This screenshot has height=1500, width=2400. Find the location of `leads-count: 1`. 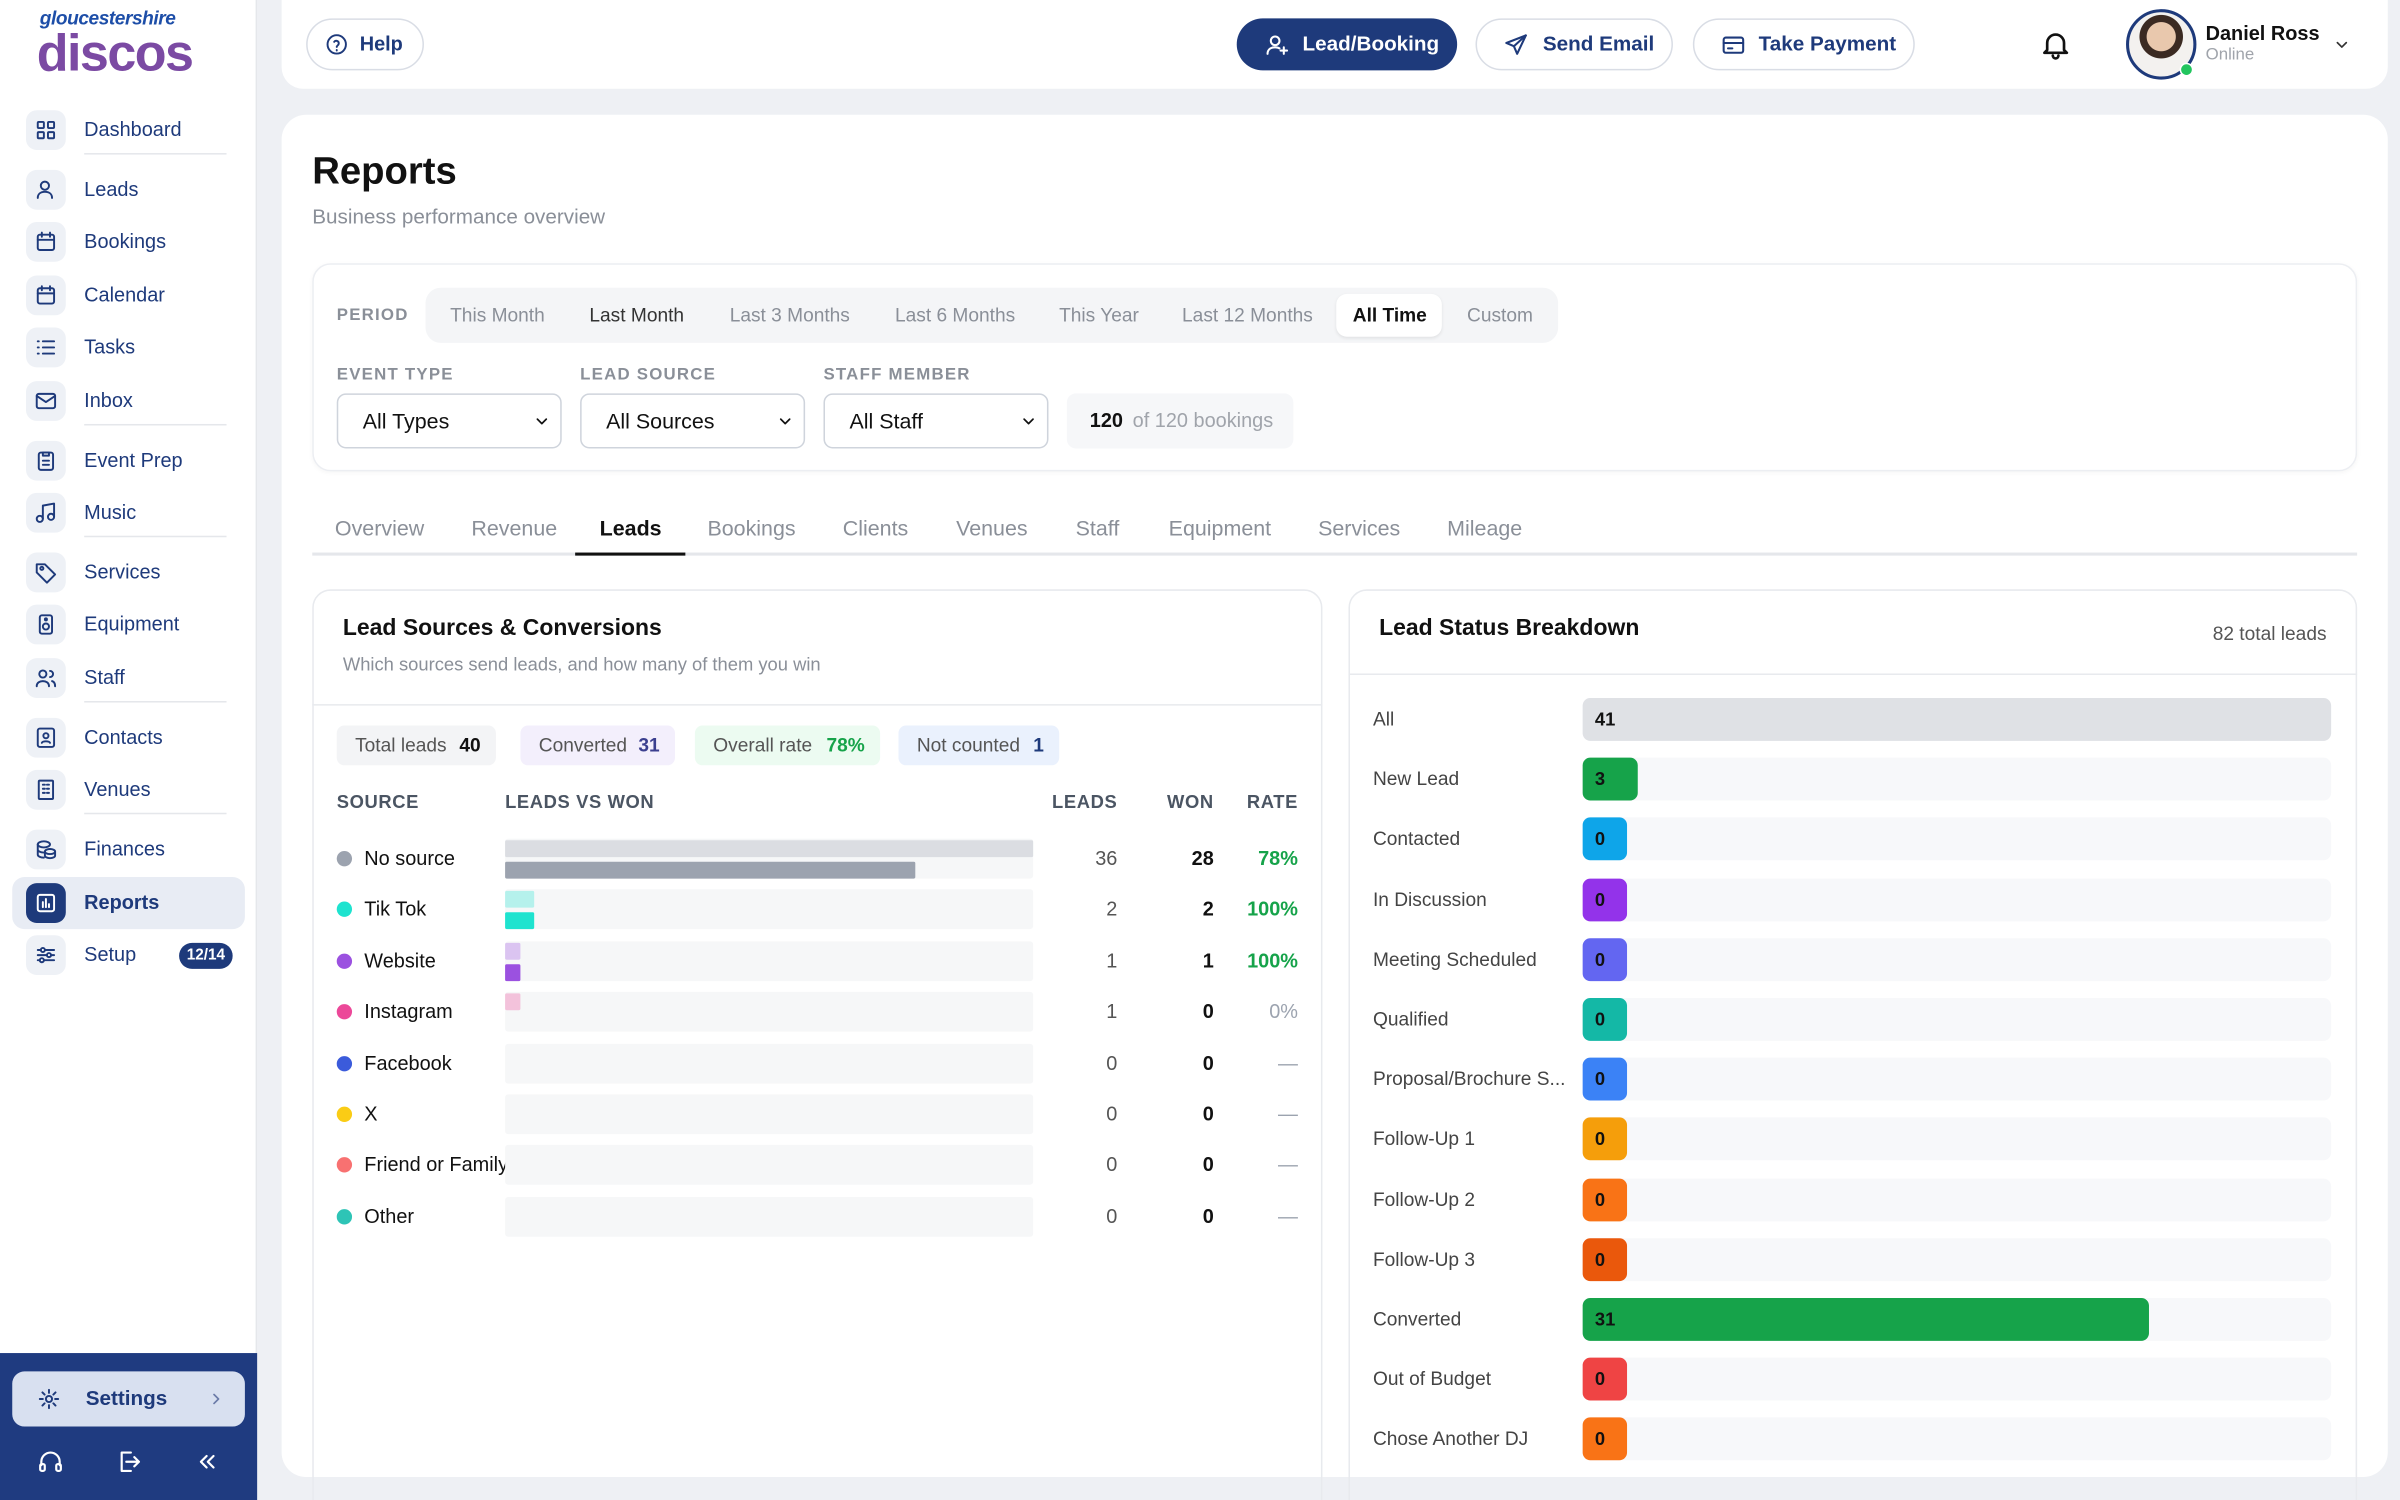

leads-count: 1 is located at coordinates (1112, 1011).